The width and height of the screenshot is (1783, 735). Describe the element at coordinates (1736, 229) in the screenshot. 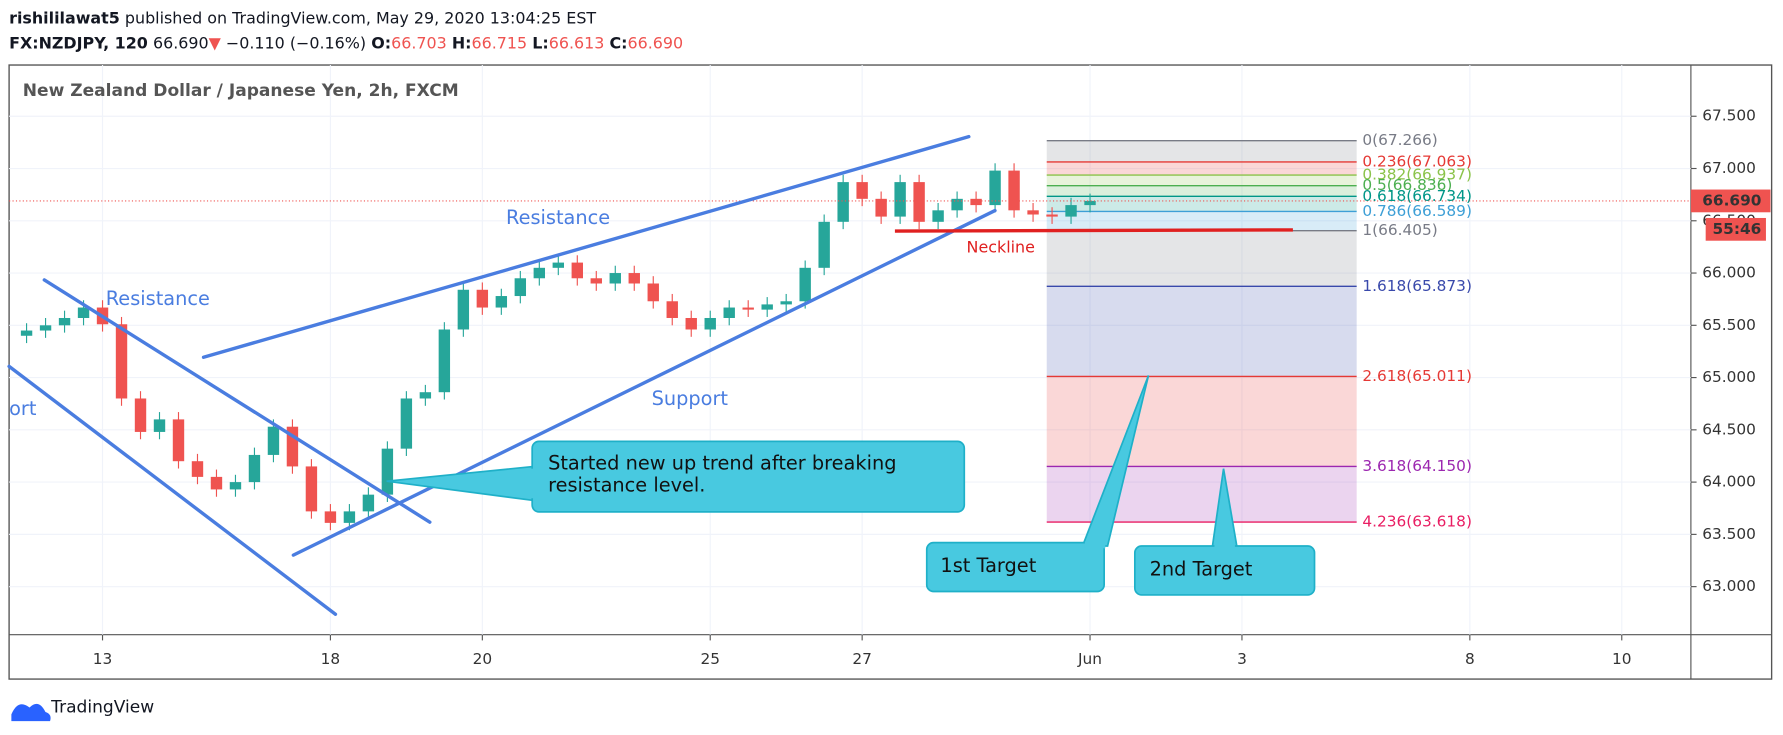

I see `countdown: 55:46` at that location.